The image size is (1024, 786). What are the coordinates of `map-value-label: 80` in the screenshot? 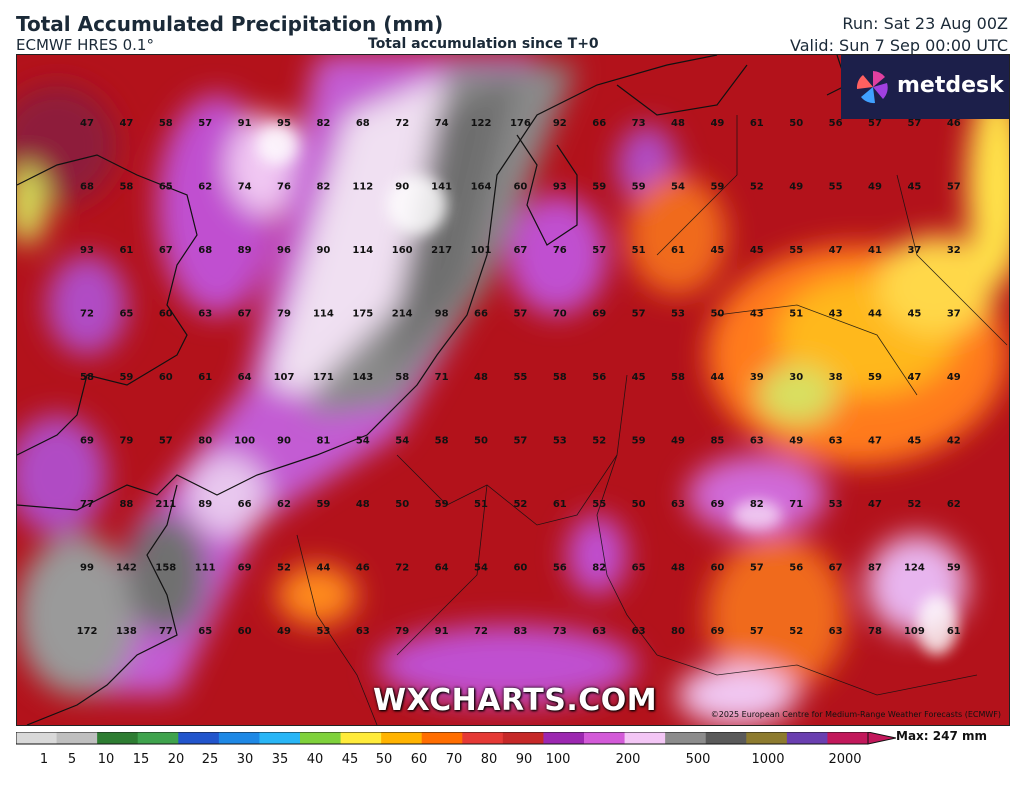 It's located at (678, 631).